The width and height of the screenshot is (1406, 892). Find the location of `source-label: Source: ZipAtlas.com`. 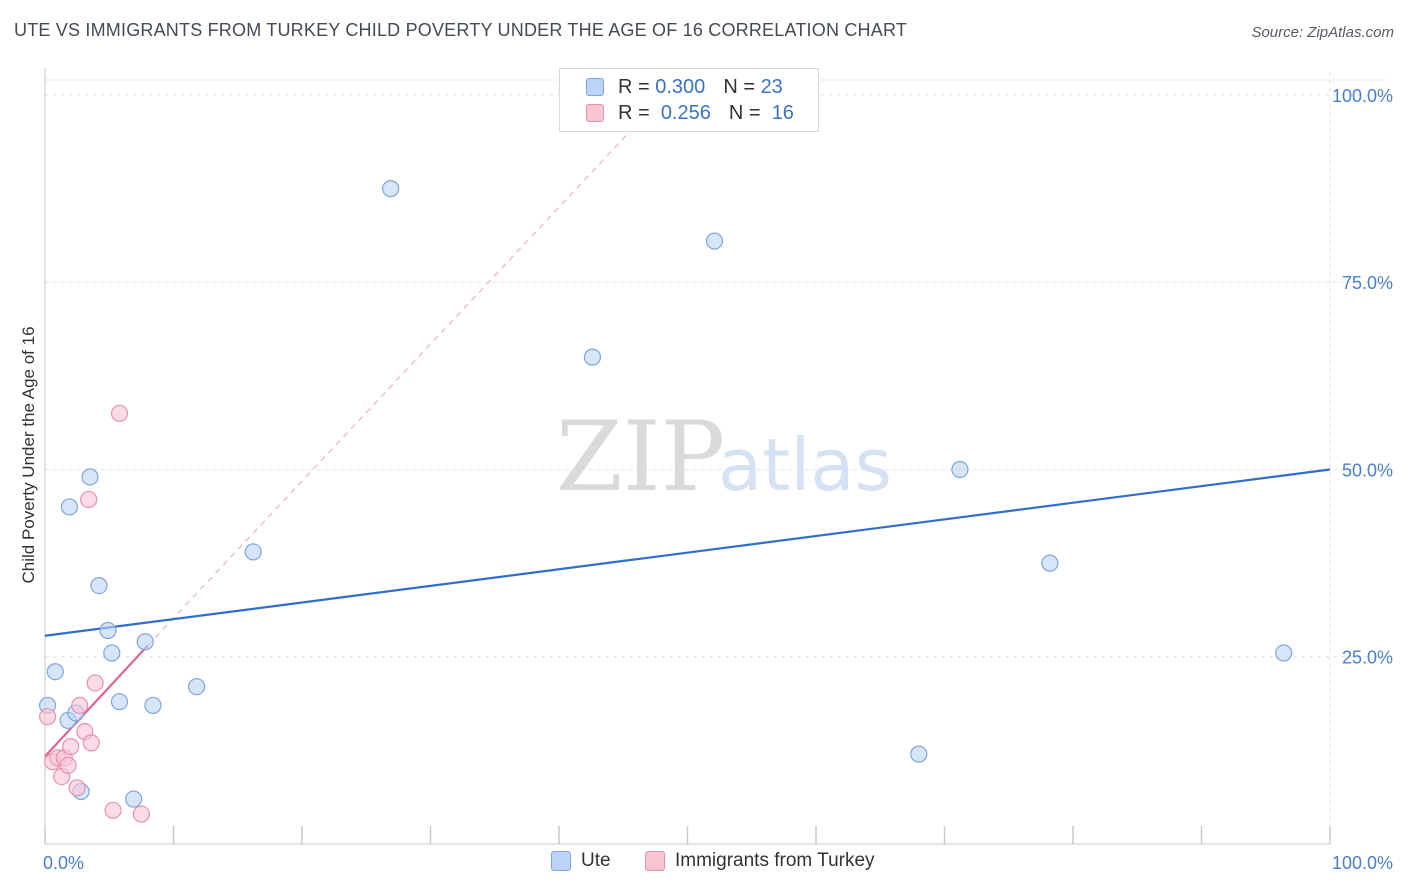

source-label: Source: ZipAtlas.com is located at coordinates (1322, 32).